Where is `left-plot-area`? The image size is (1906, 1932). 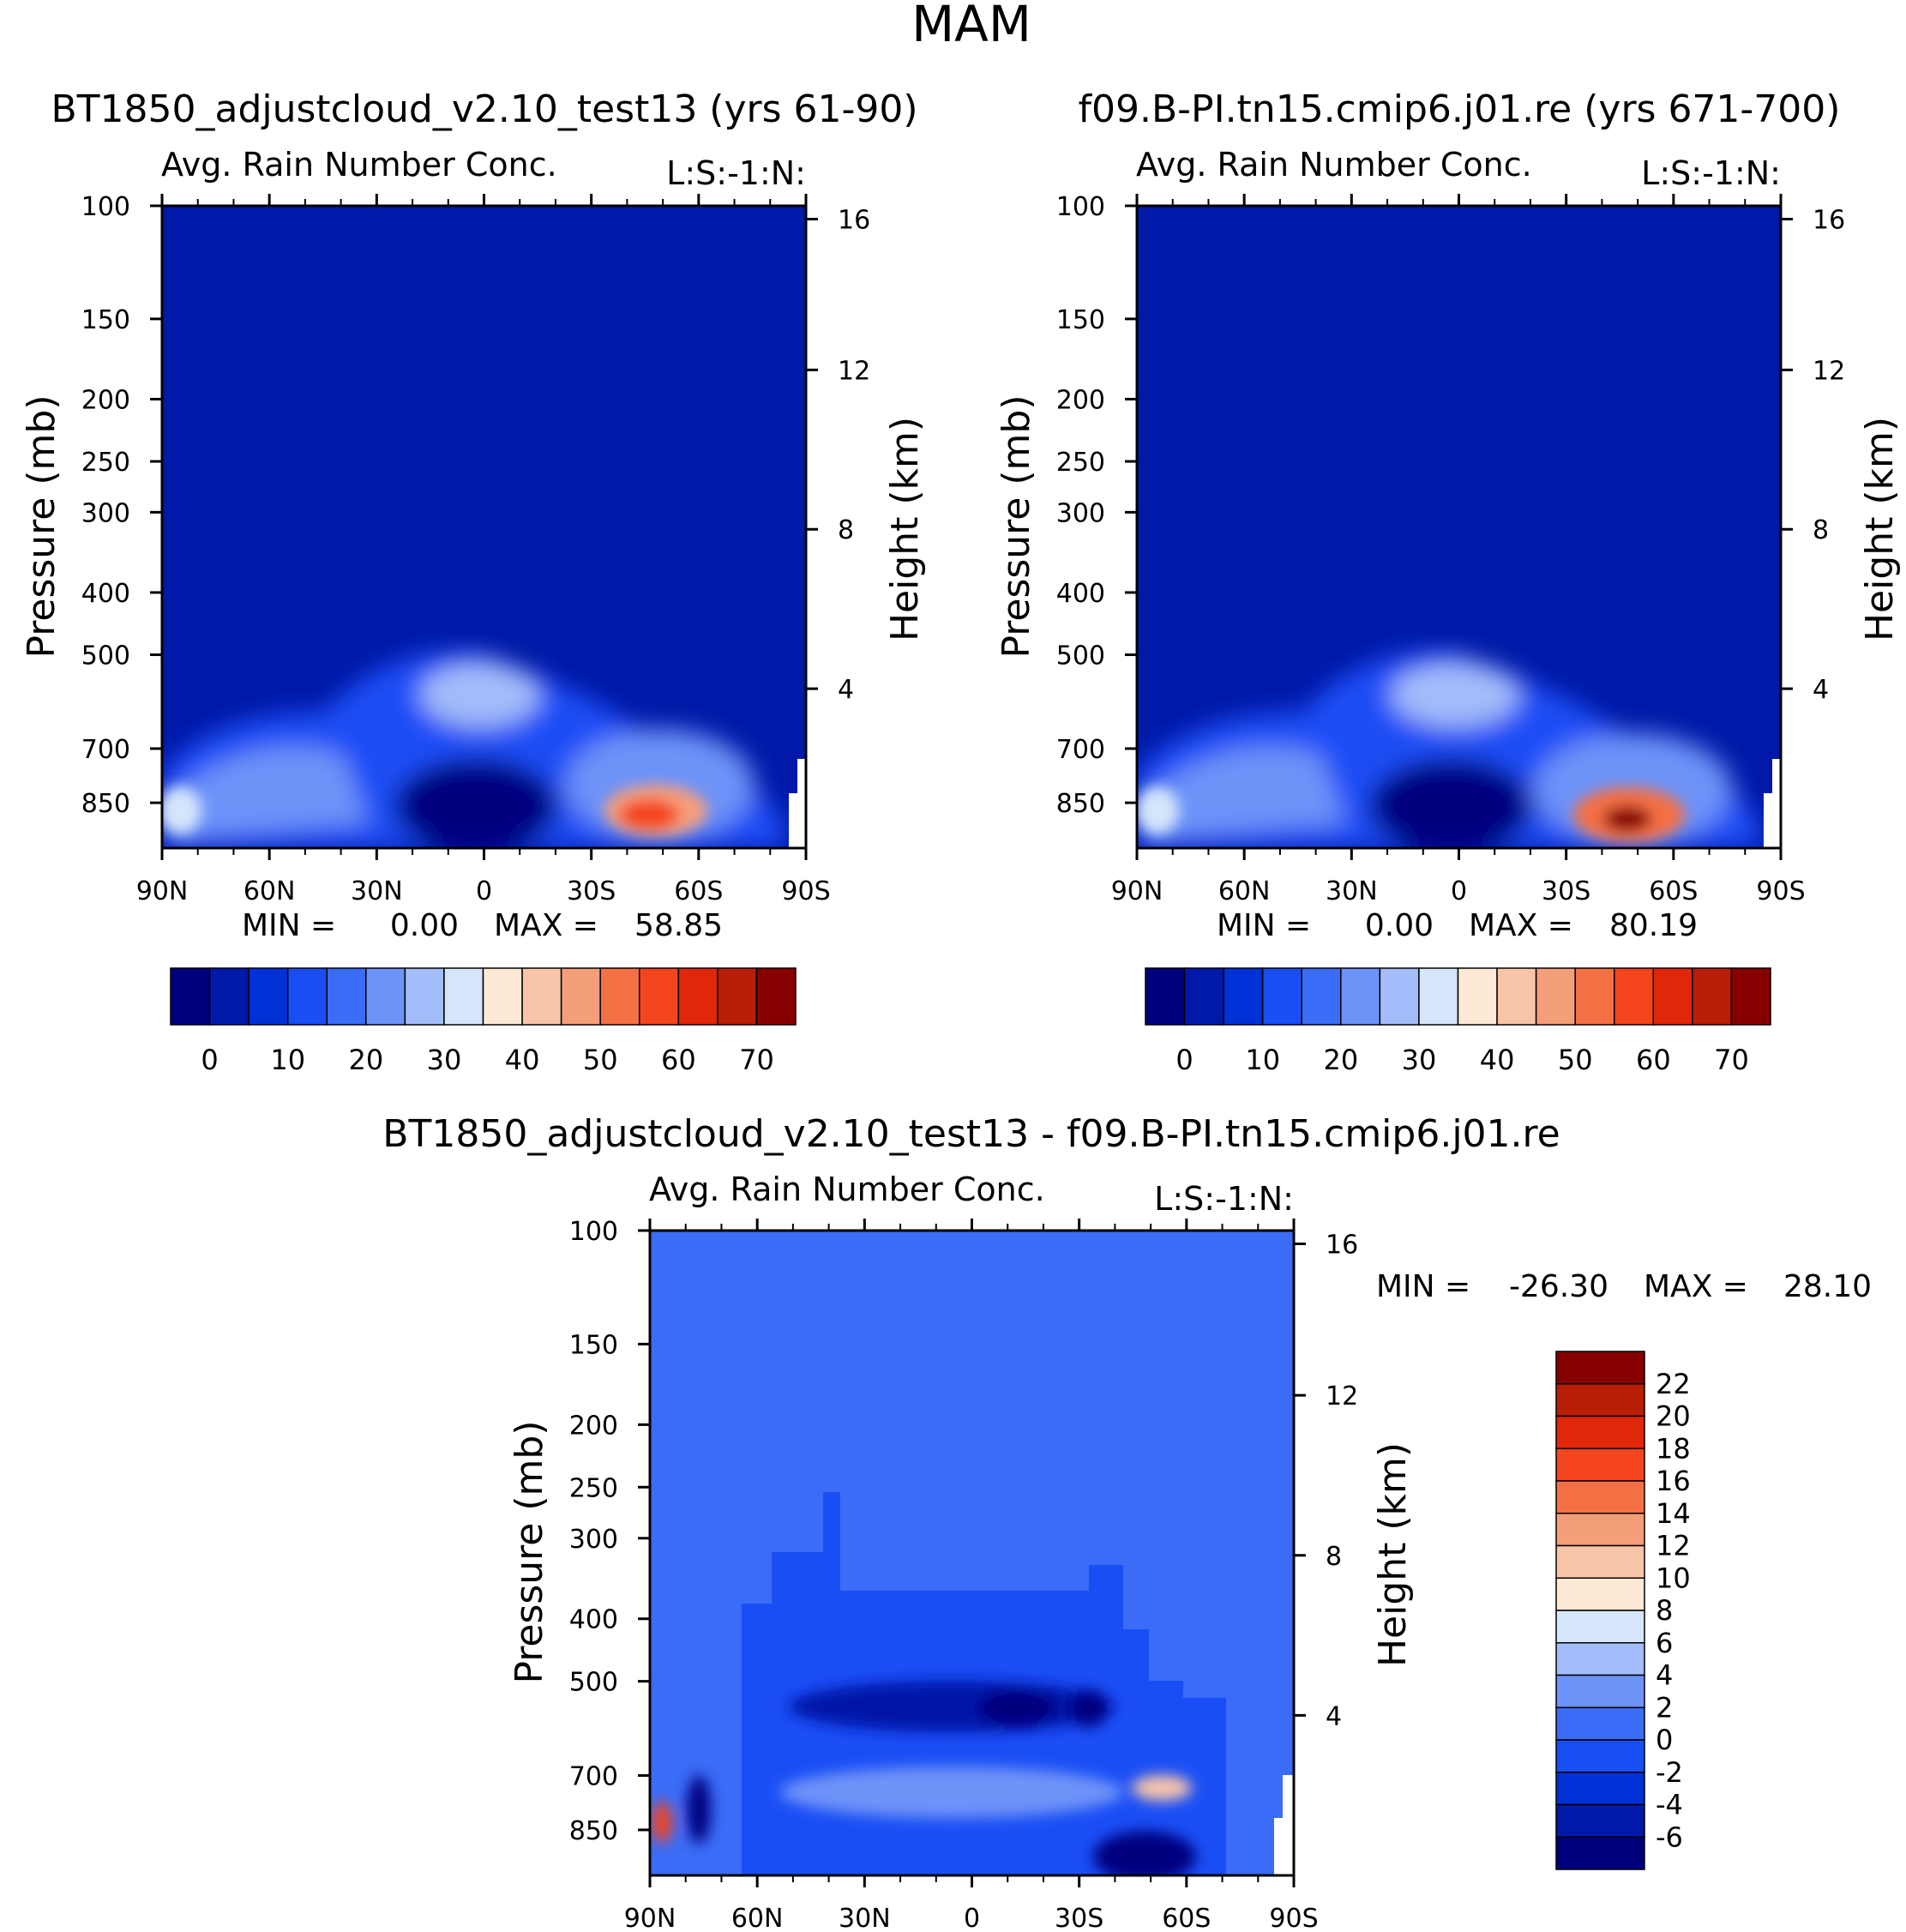
left-plot-area is located at coordinates (484, 527).